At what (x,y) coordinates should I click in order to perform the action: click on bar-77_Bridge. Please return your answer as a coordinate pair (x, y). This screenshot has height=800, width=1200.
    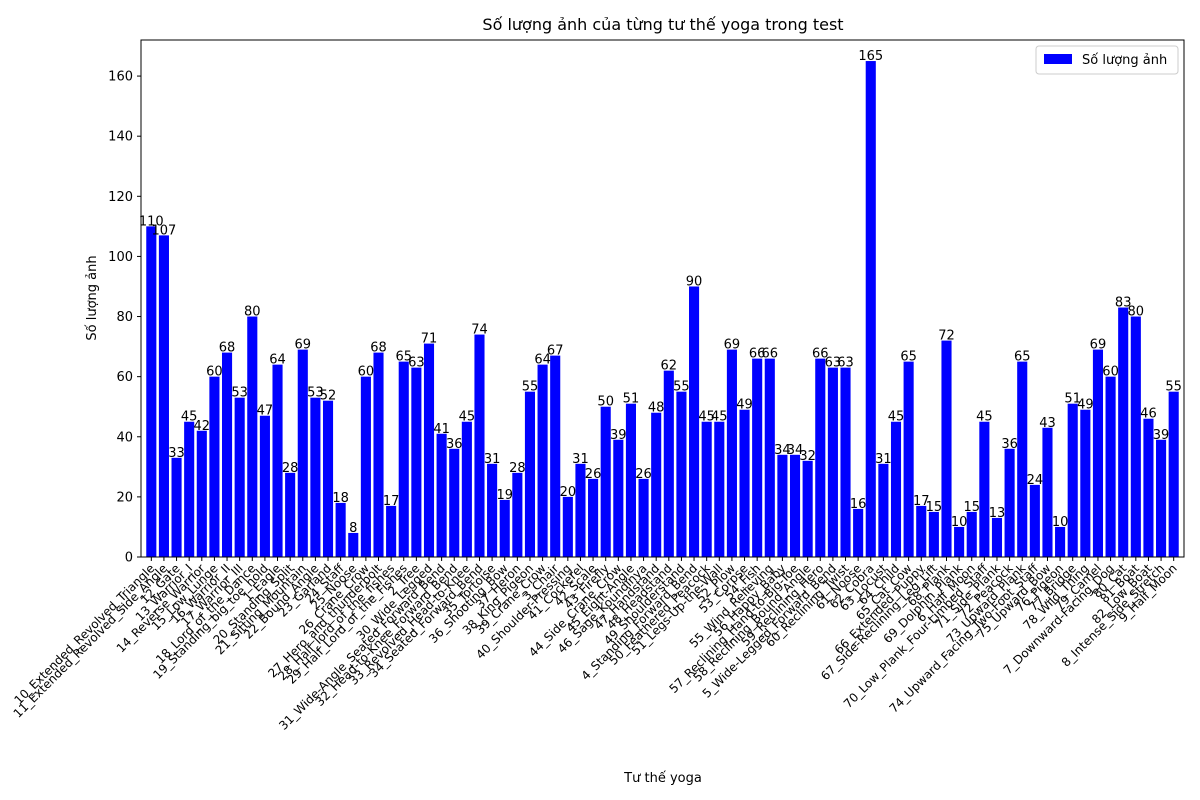
    Looking at the image, I should click on (1072, 480).